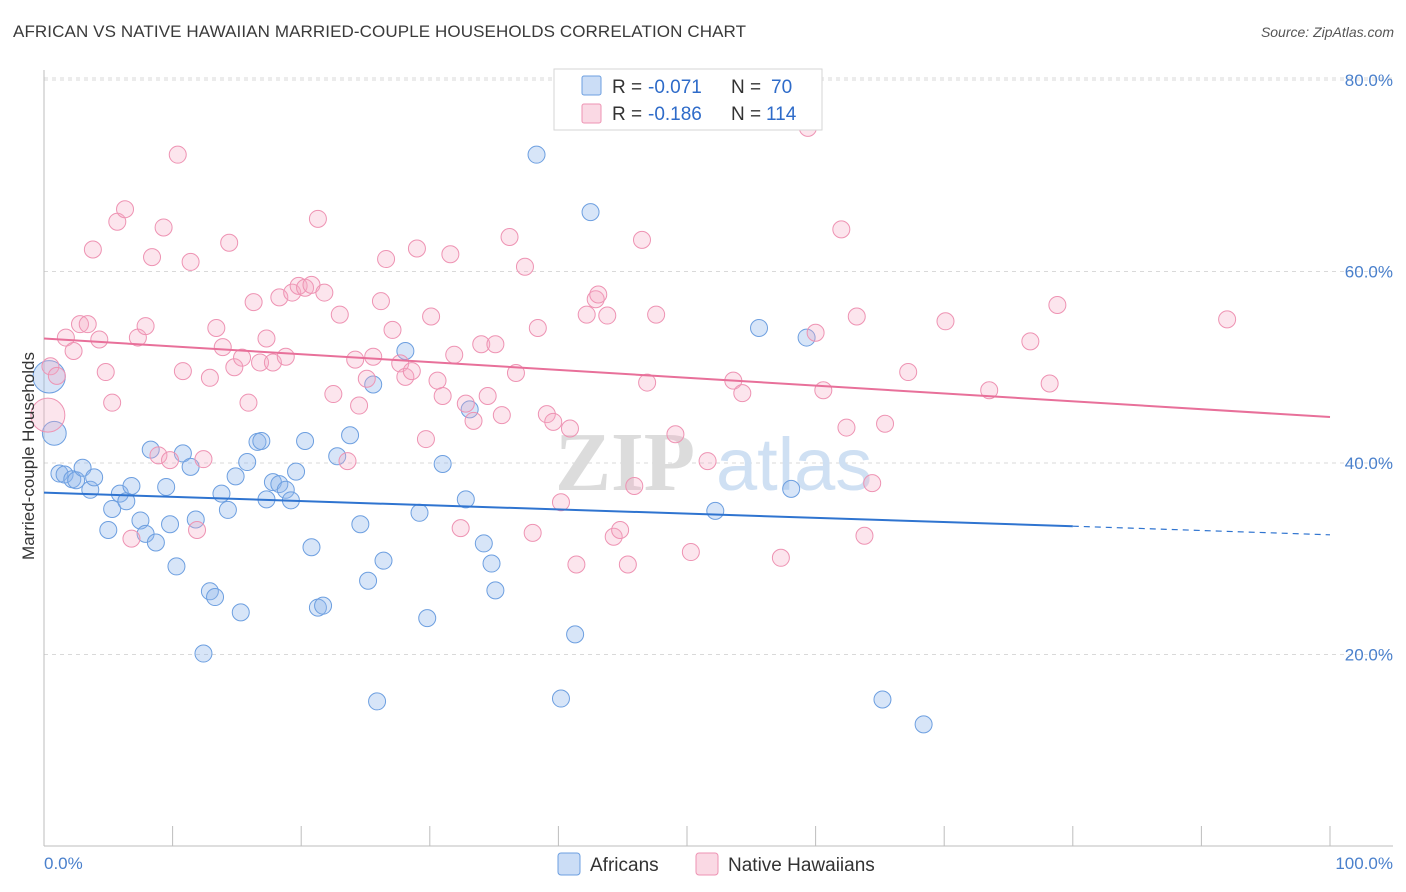 Image resolution: width=1406 pixels, height=892 pixels. What do you see at coordinates (591, 113) in the screenshot?
I see `legend-swatch-hawaiians` at bounding box center [591, 113].